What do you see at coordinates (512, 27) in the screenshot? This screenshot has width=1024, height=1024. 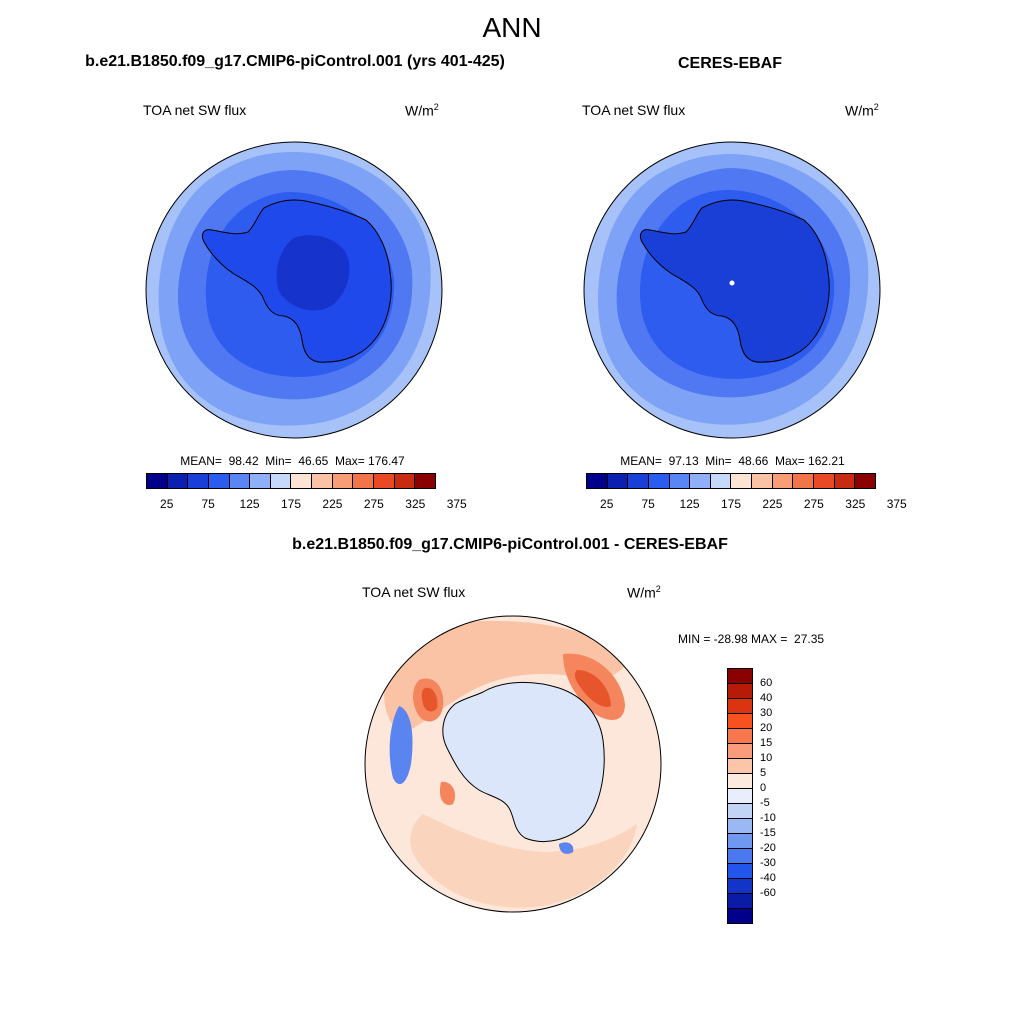 I see `figure-title: ANN` at bounding box center [512, 27].